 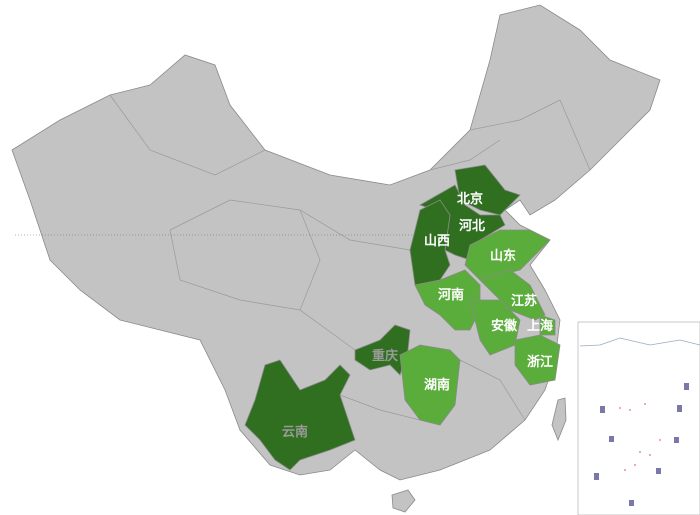 I want to click on province-label: 江苏, so click(x=524, y=301).